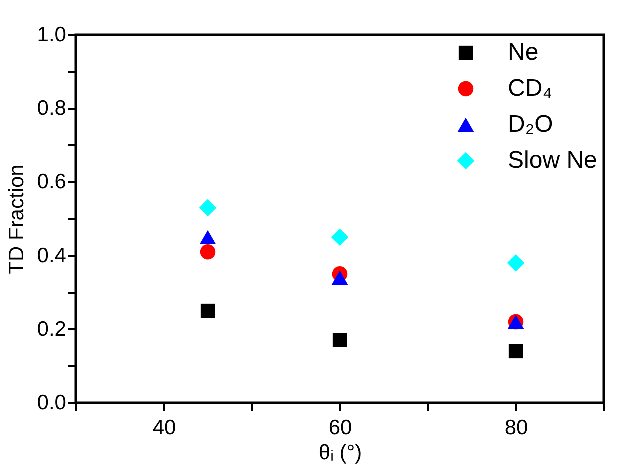  What do you see at coordinates (51, 329) in the screenshot?
I see `y-tick-label: 0.2` at bounding box center [51, 329].